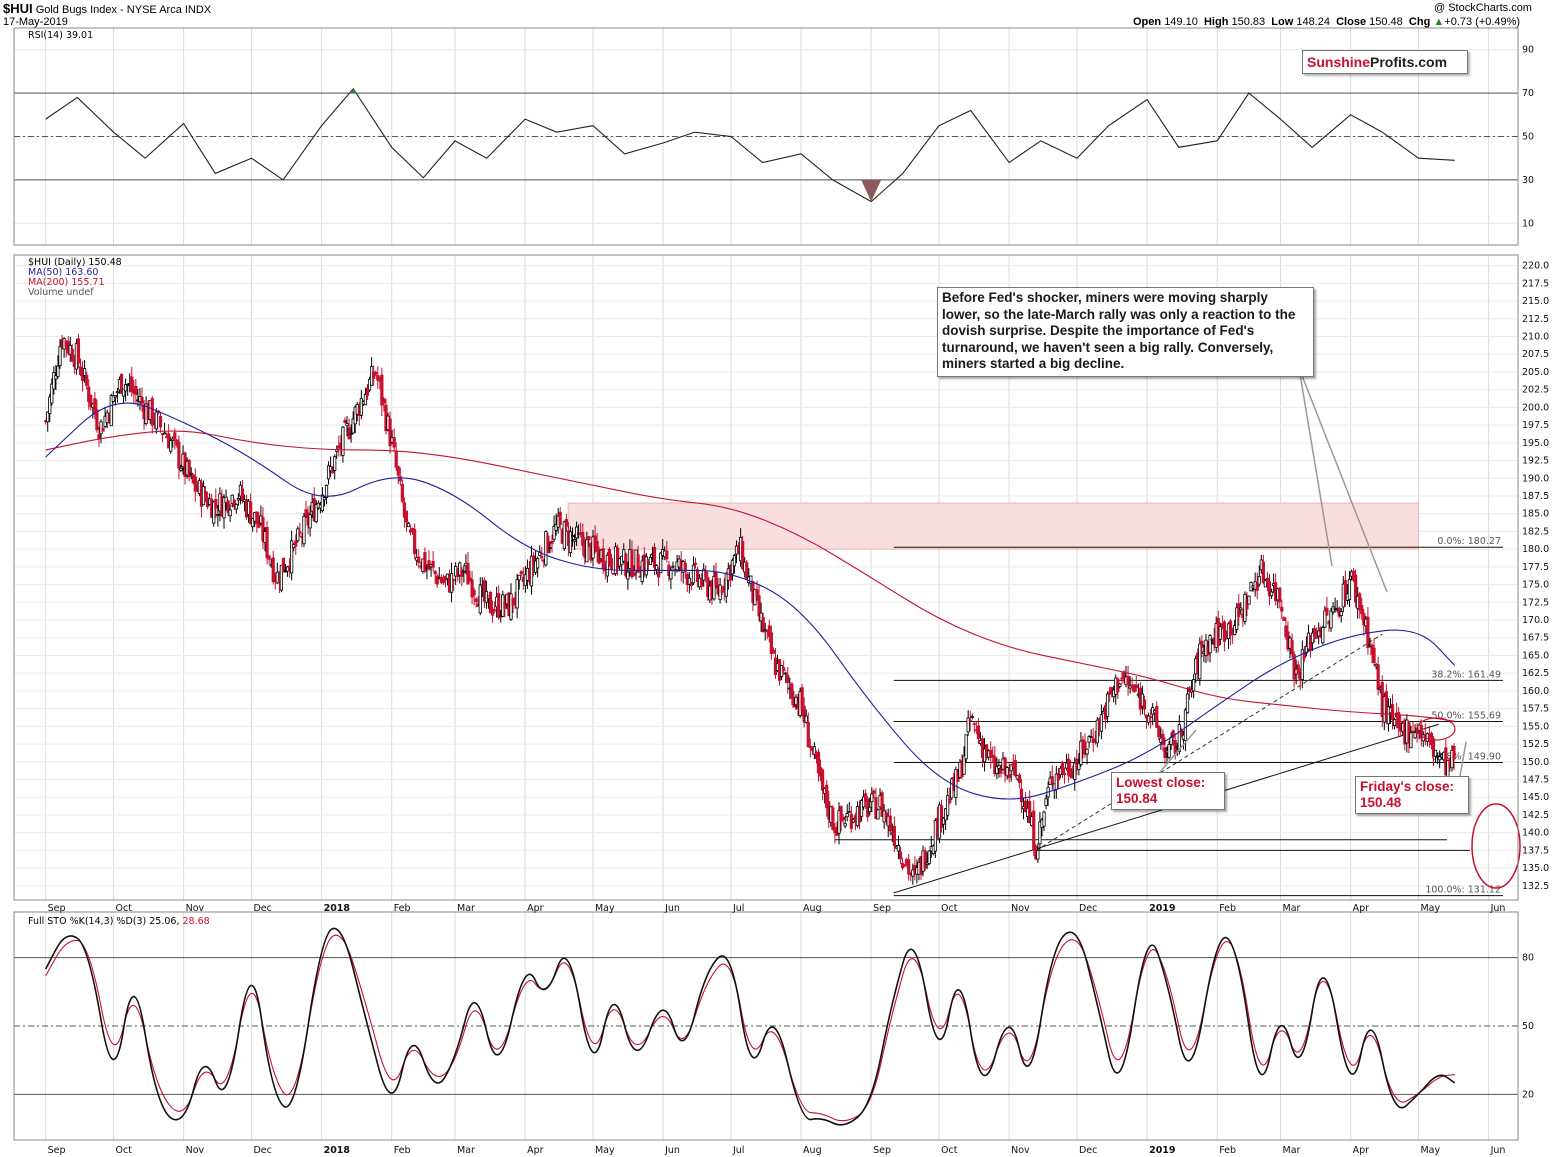  I want to click on x-tick-label: Feb, so click(1227, 908).